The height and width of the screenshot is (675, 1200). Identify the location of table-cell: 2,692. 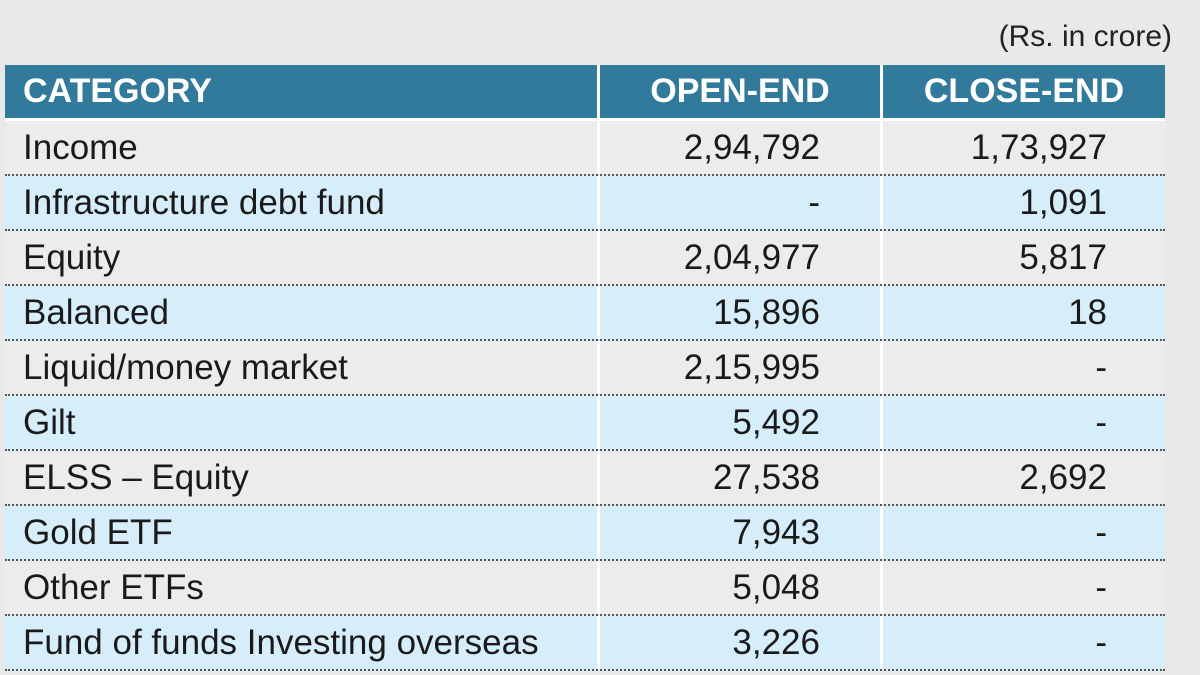
(1063, 477).